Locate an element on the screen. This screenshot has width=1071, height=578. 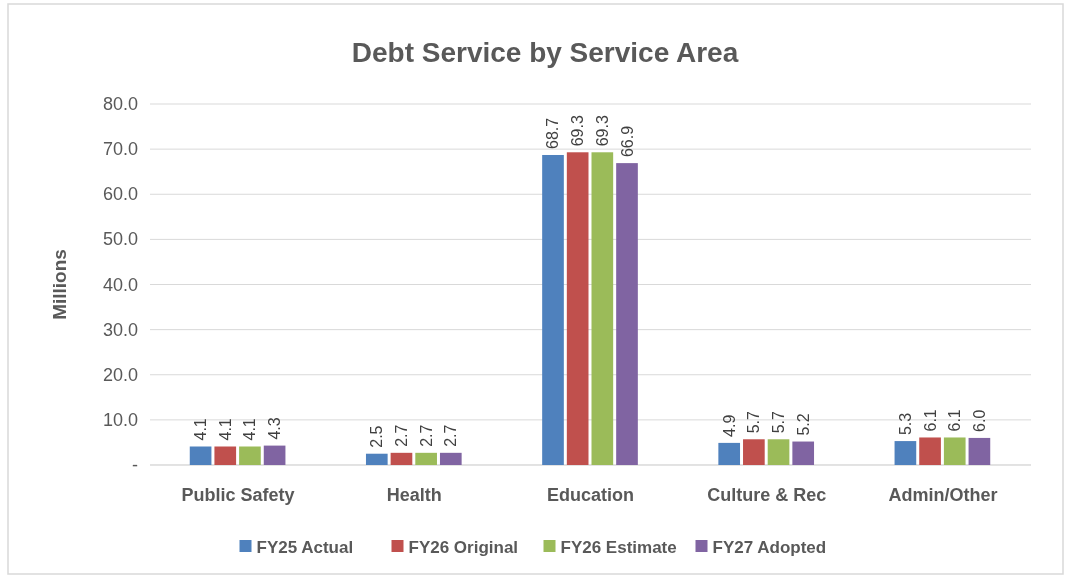
data-label: 4.3 is located at coordinates (275, 428).